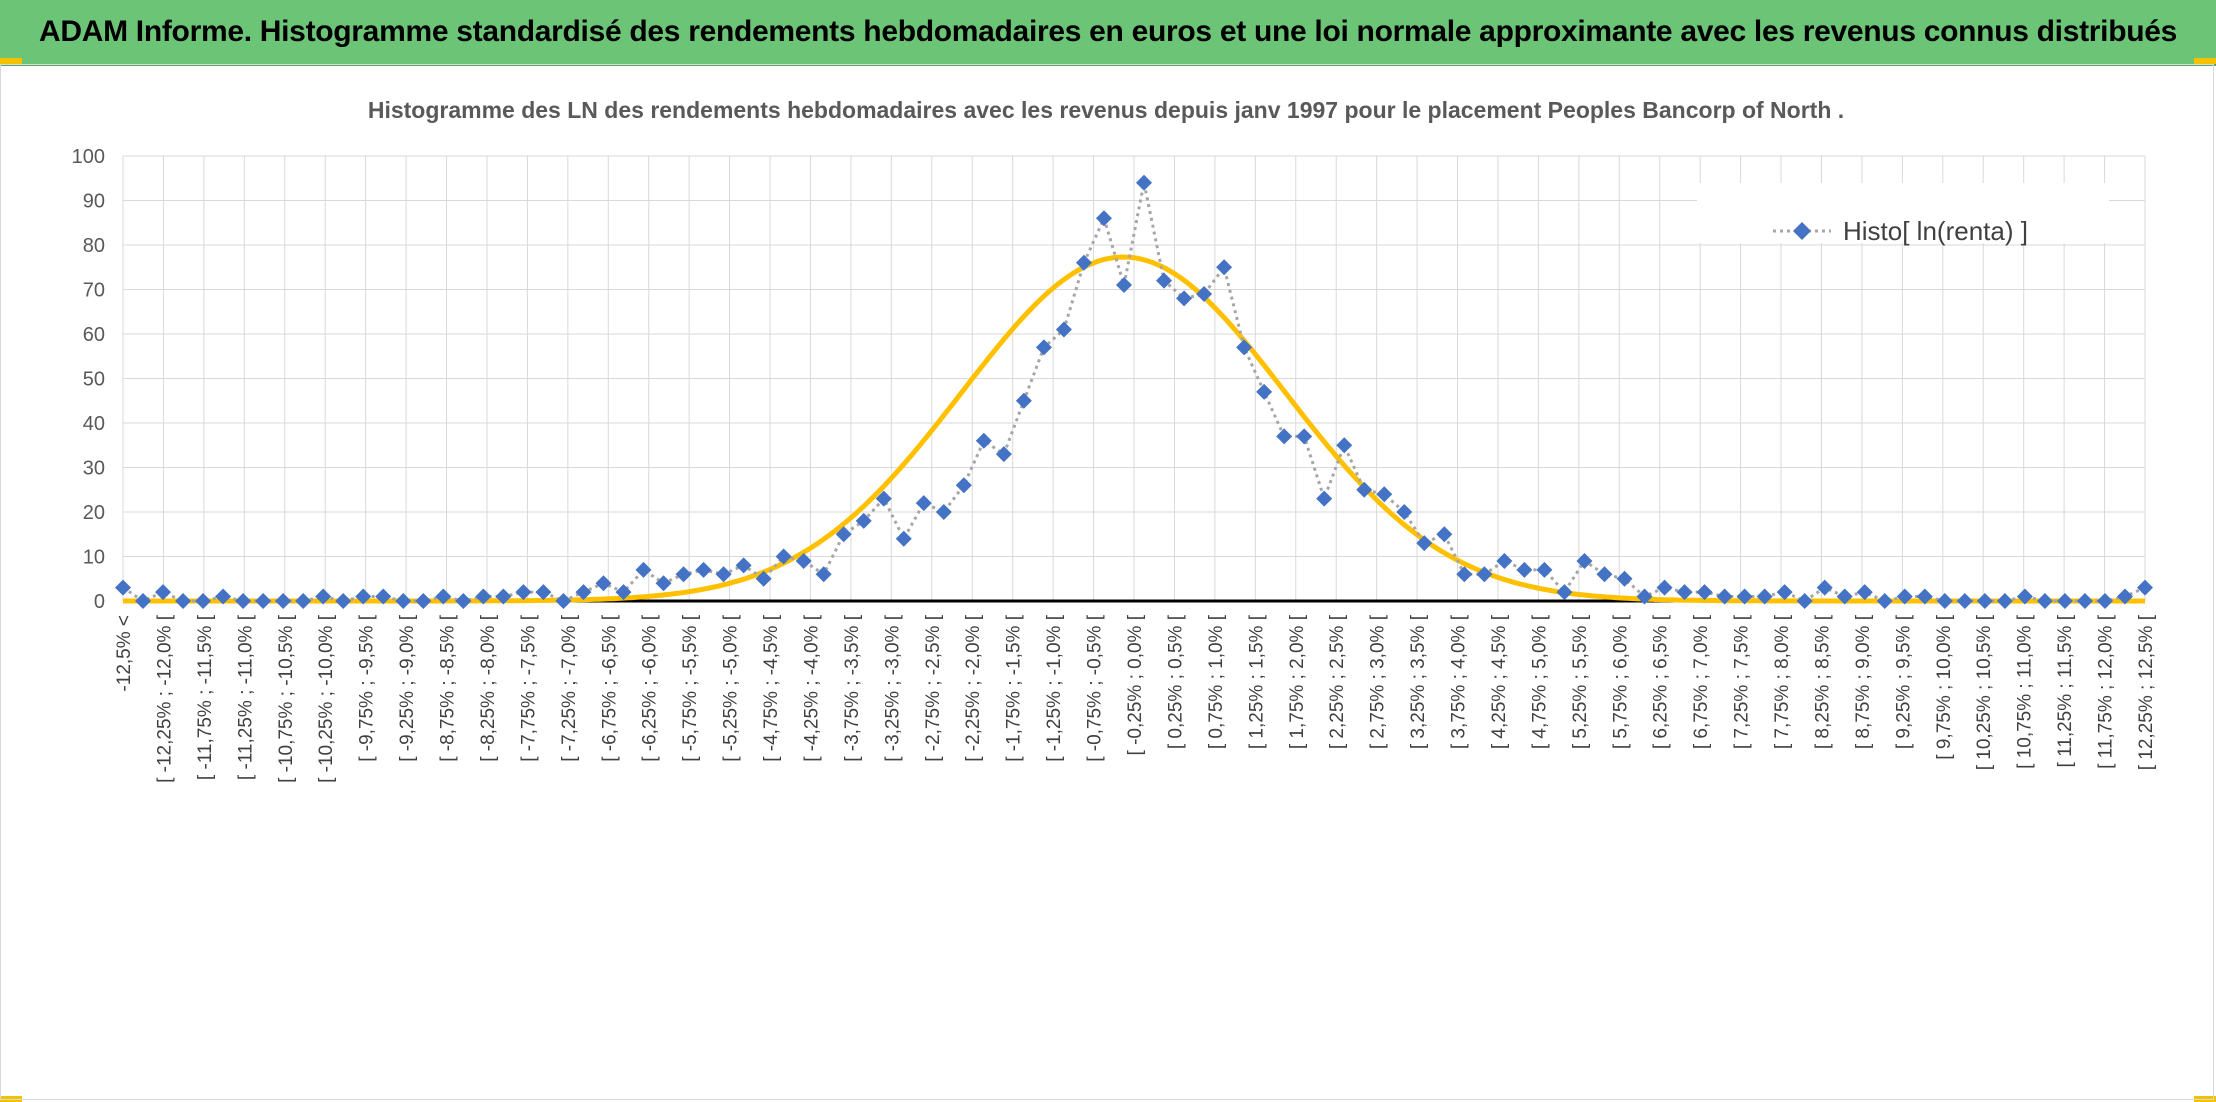 Image resolution: width=2216 pixels, height=1102 pixels. Describe the element at coordinates (88, 157) in the screenshot. I see `y-tick-label: 100` at that location.